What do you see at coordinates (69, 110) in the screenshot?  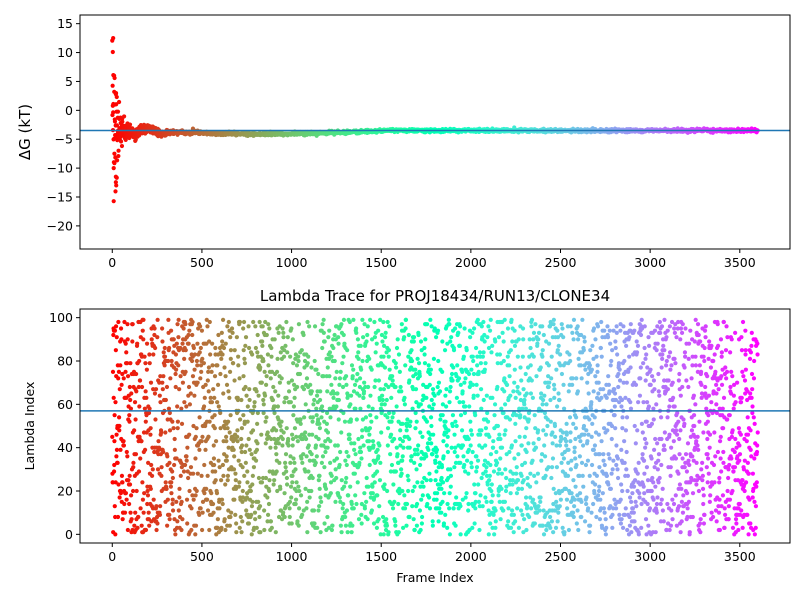 I see `y-tick-label: 0` at bounding box center [69, 110].